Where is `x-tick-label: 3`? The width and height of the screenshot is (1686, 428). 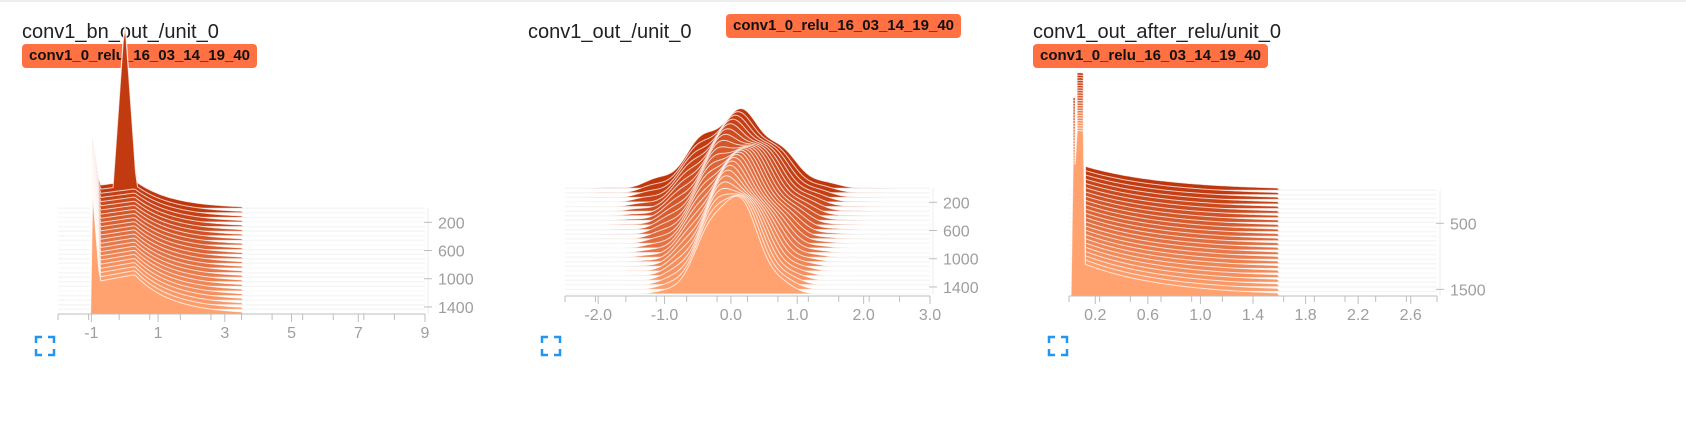 x-tick-label: 3 is located at coordinates (224, 333).